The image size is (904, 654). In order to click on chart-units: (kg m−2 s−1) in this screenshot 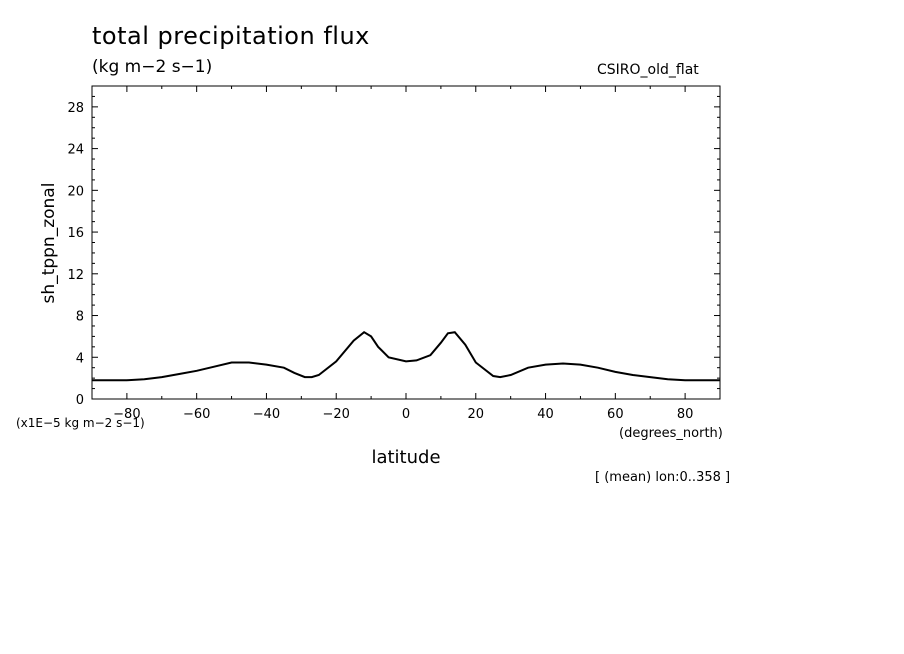, I will do `click(152, 67)`.